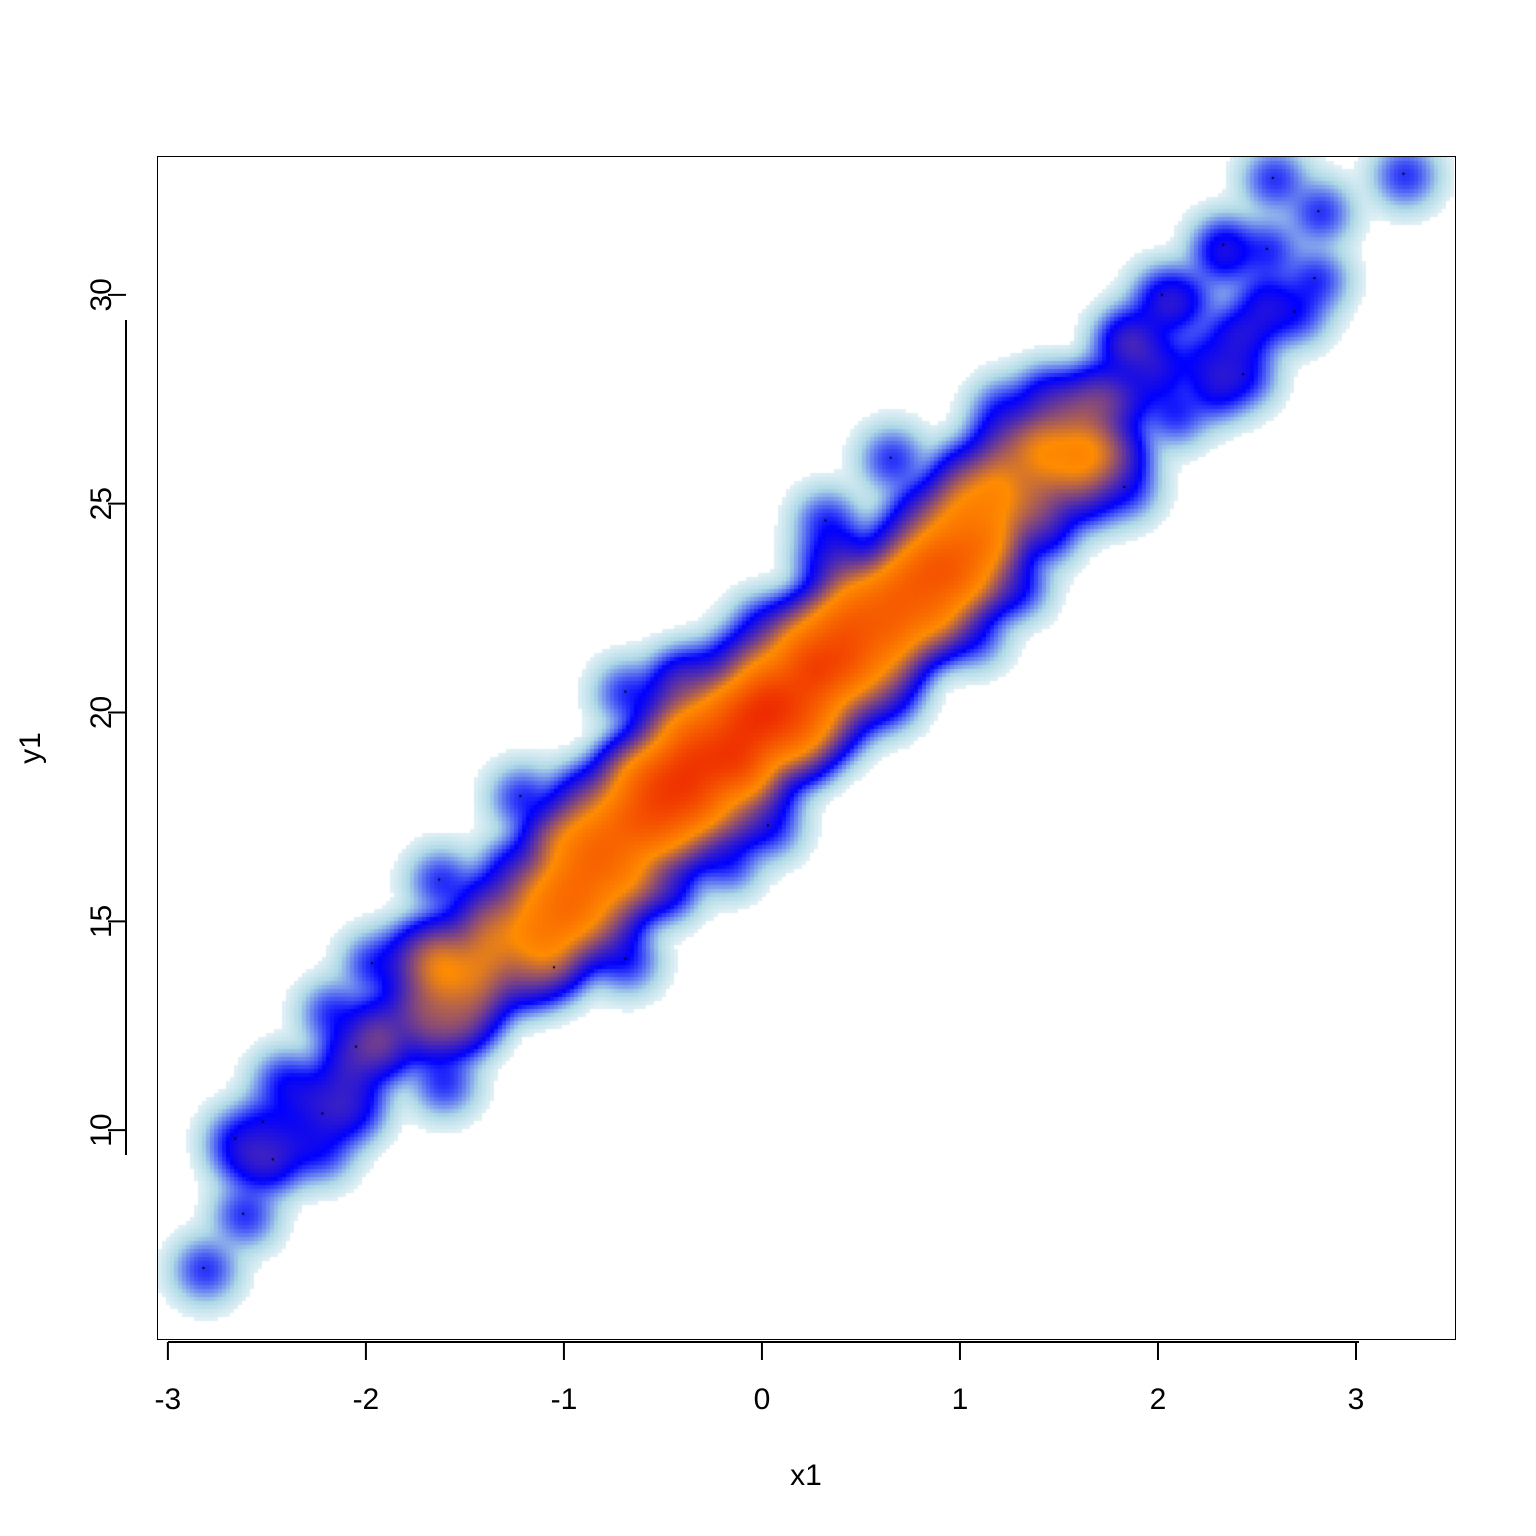  I want to click on x-tick-label: 3, so click(1356, 1399).